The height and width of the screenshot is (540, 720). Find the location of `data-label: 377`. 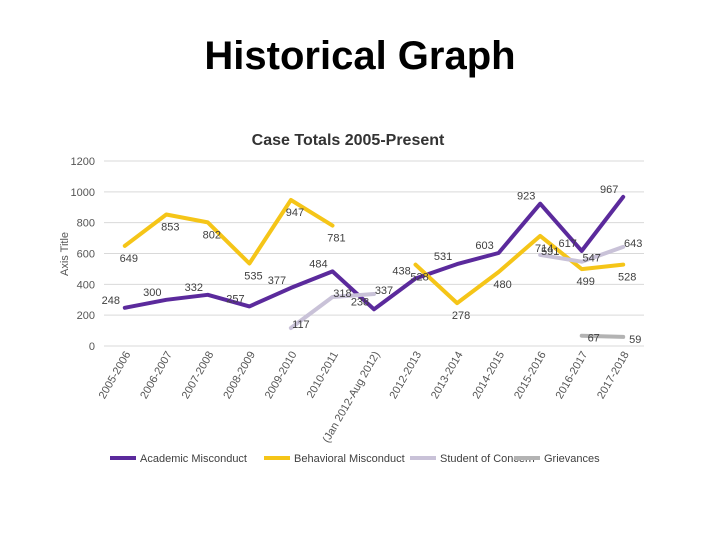

data-label: 377 is located at coordinates (277, 281).